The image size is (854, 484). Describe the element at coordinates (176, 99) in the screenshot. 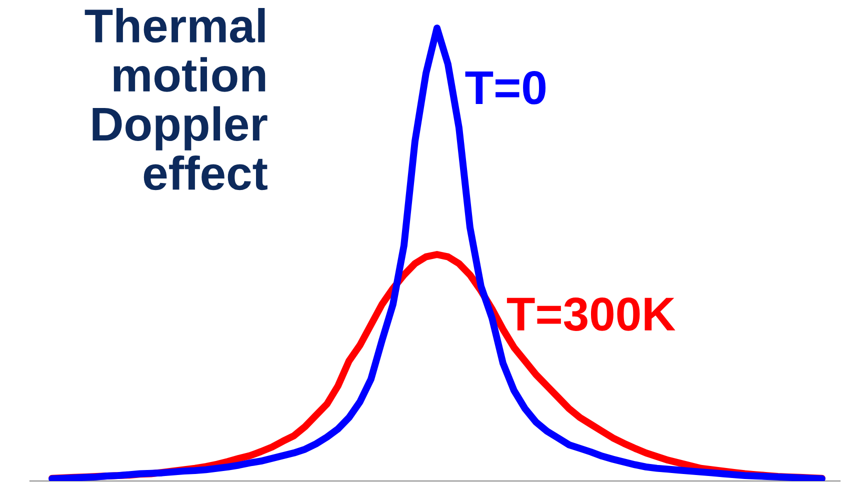

I see `text: Thermal motion Doppler effect` at that location.